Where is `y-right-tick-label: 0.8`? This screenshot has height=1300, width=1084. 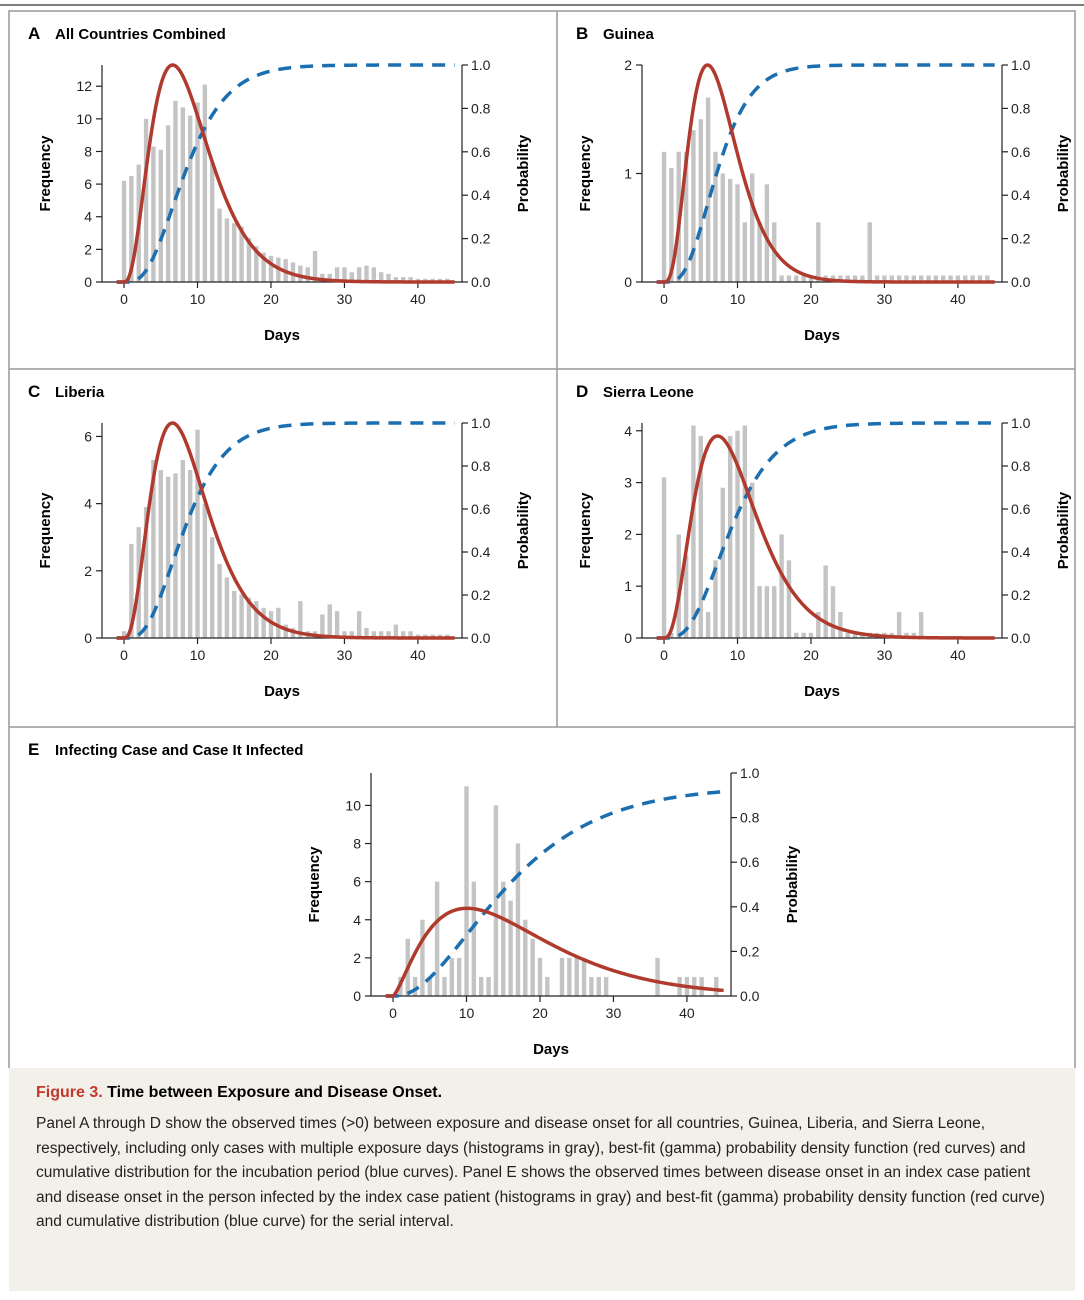 y-right-tick-label: 0.8 is located at coordinates (481, 466).